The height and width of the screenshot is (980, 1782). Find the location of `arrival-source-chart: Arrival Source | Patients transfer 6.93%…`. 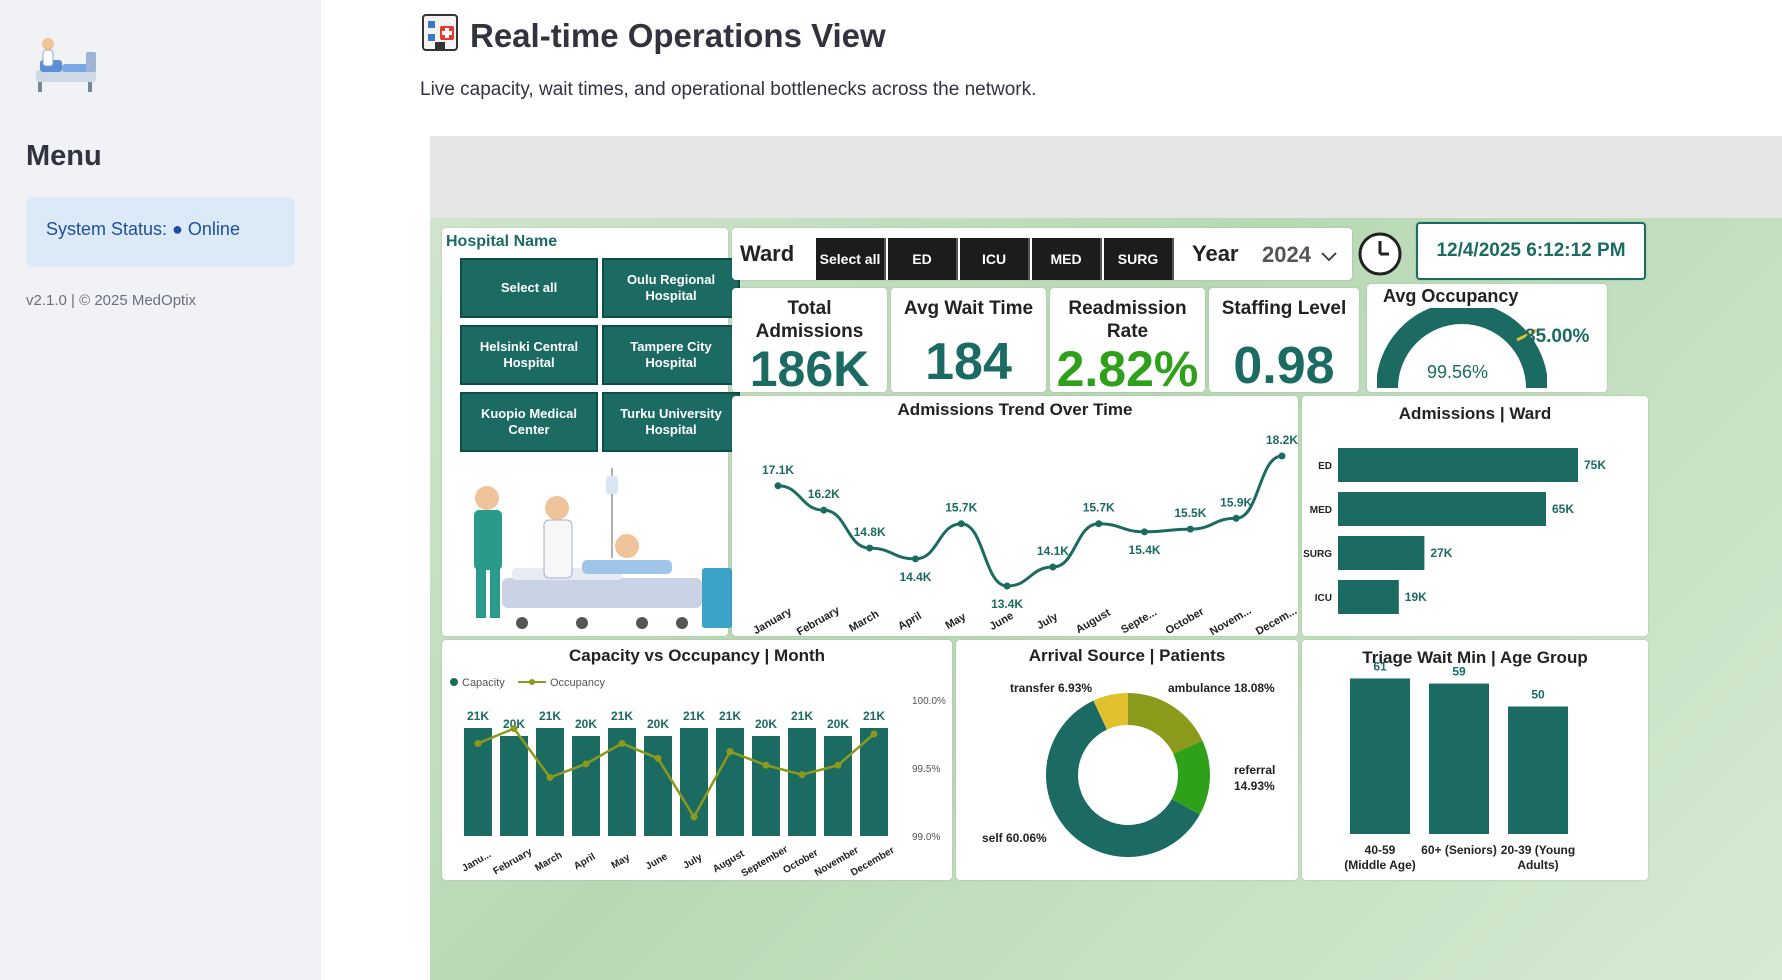

arrival-source-chart: Arrival Source | Patients transfer 6.93%… is located at coordinates (1127, 760).